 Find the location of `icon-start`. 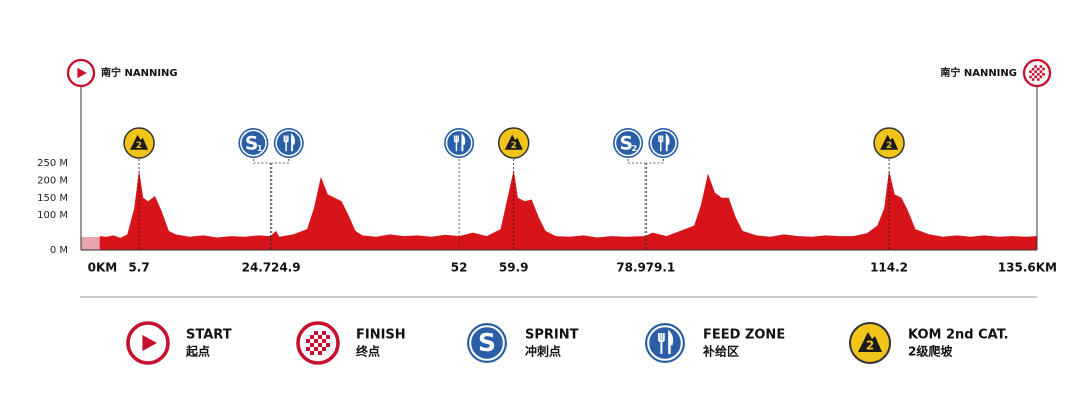

icon-start is located at coordinates (148, 343).